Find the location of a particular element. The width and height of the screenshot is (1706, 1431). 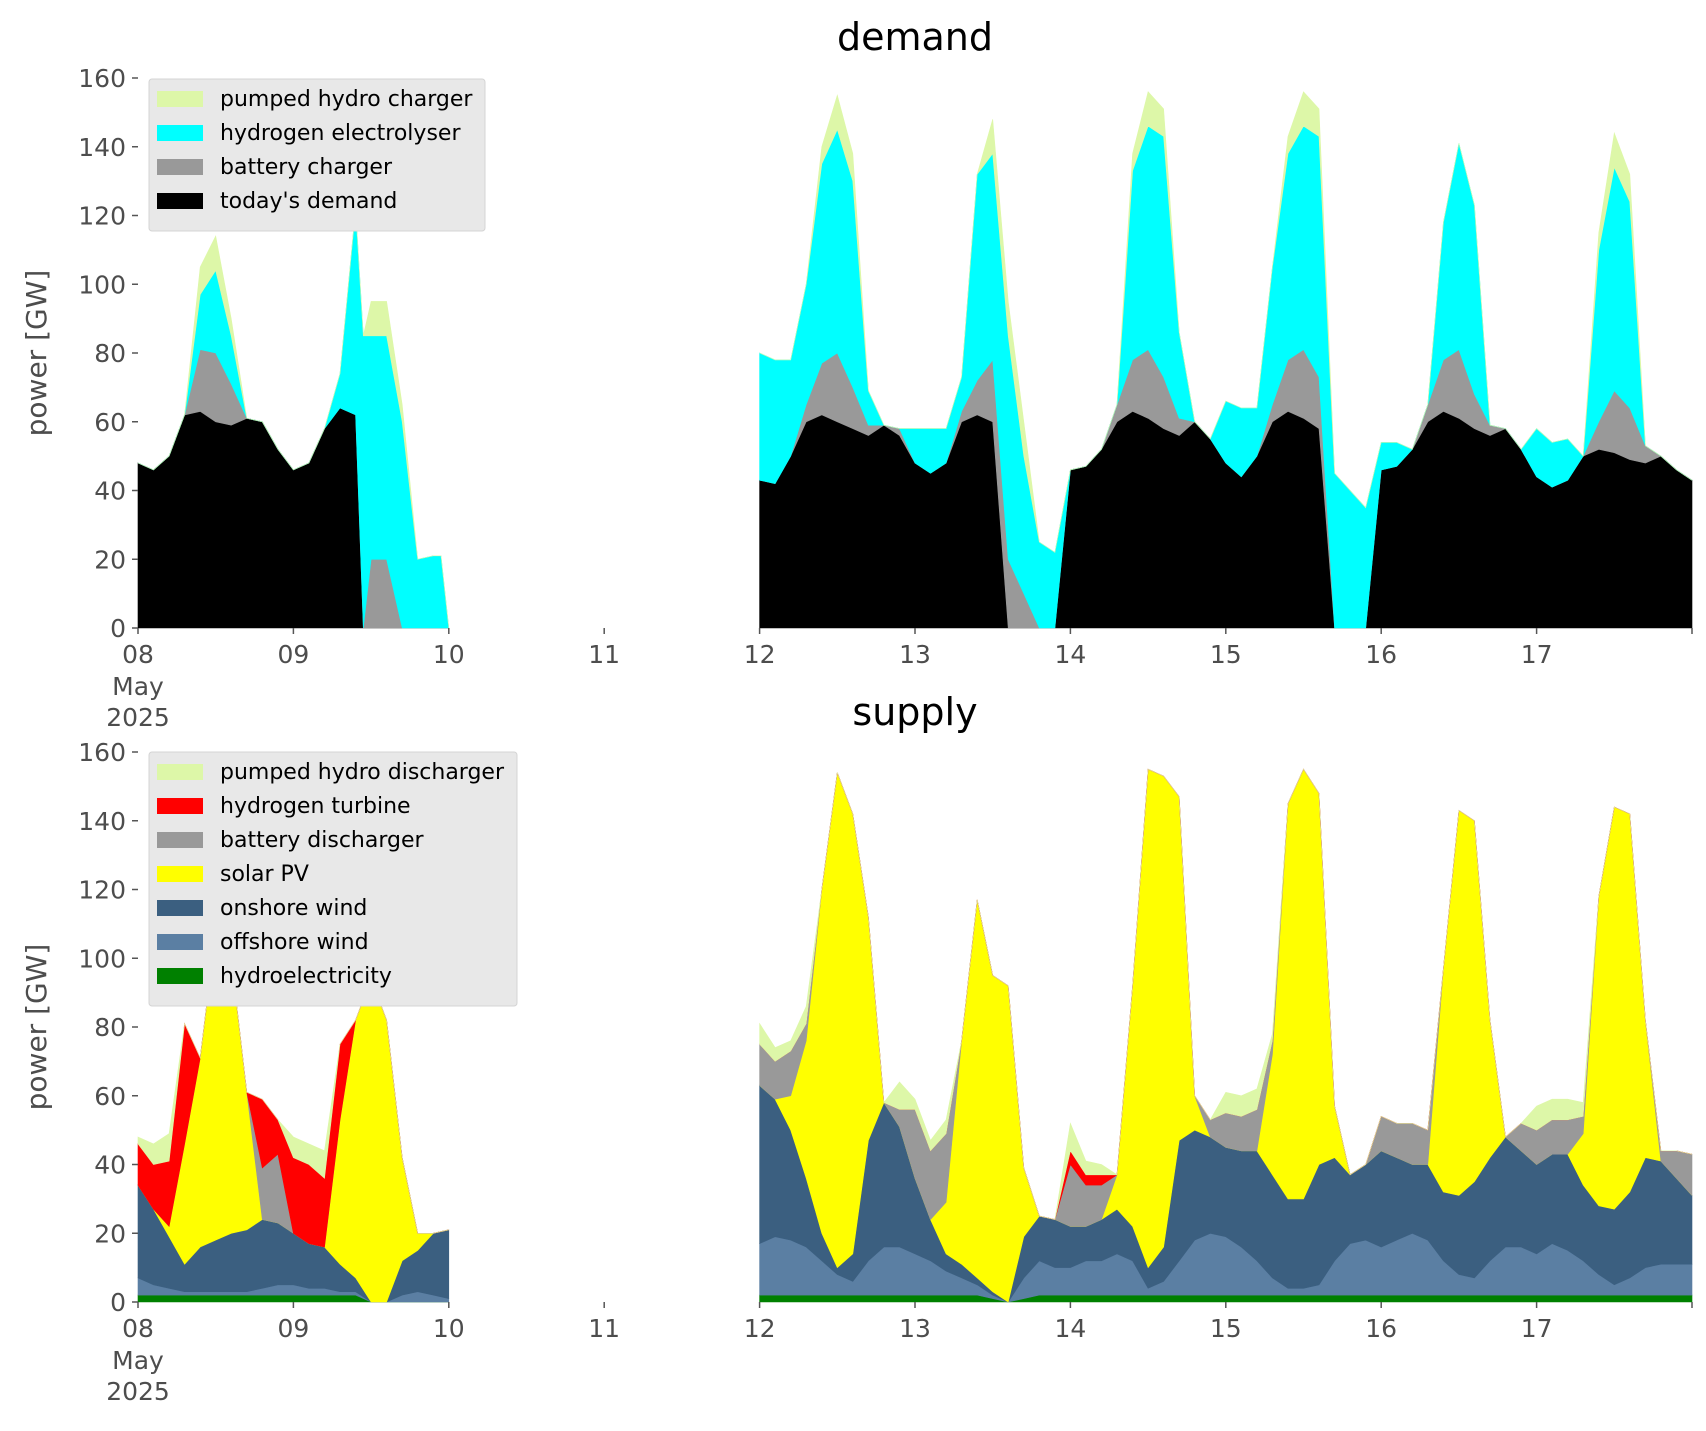

legend-label-onshore-wind: onshore wind is located at coordinates (293, 908).